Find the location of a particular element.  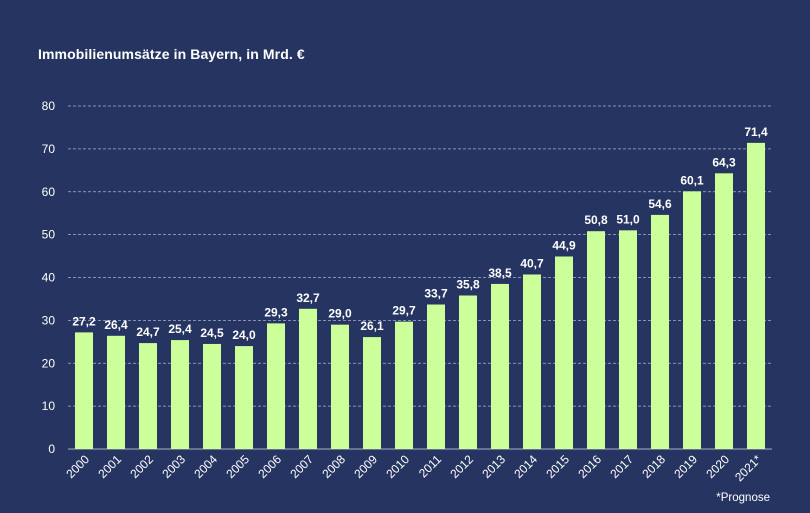

data-label: 24,0 is located at coordinates (244, 335).